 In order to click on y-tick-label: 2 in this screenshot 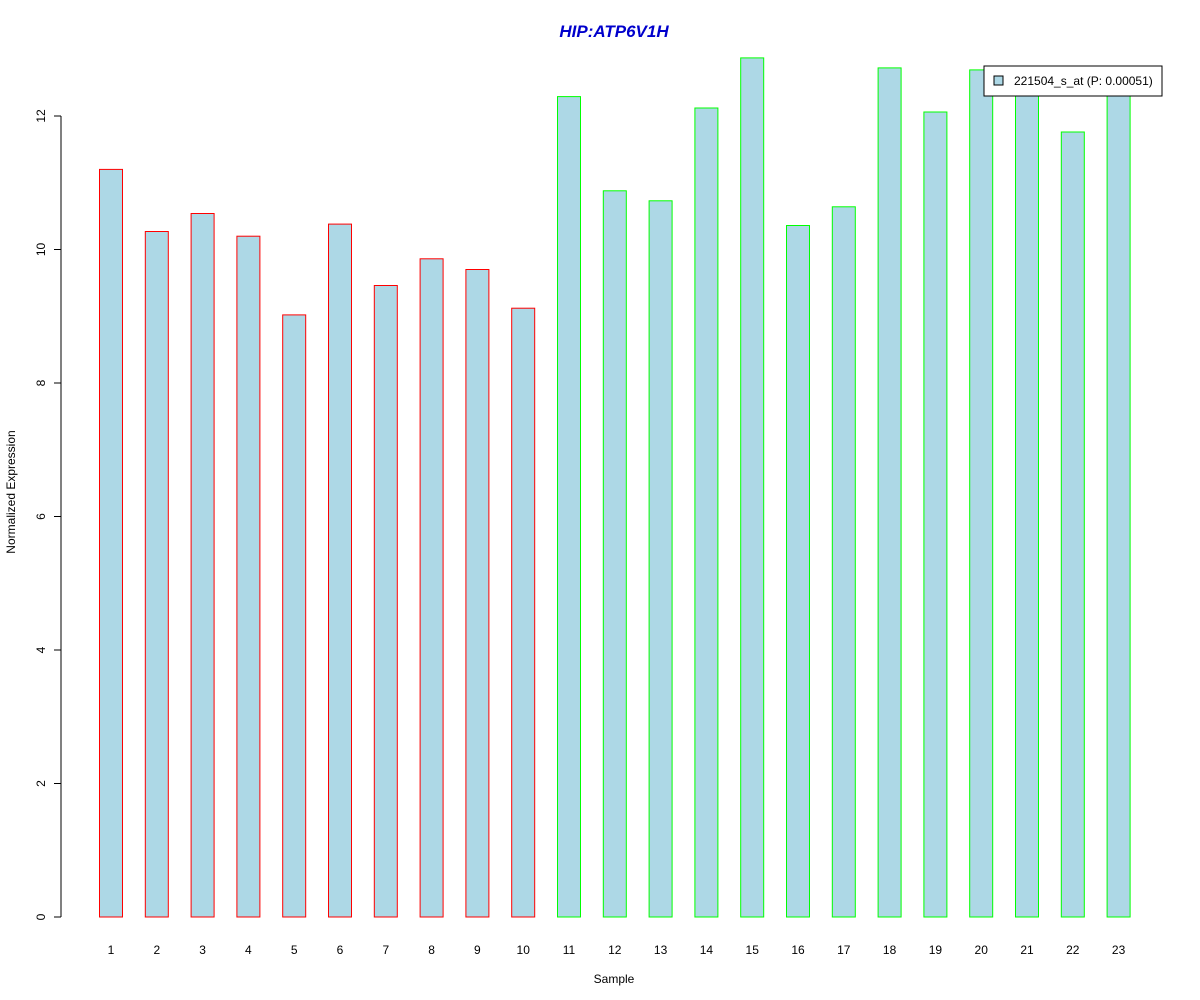, I will do `click(41, 783)`.